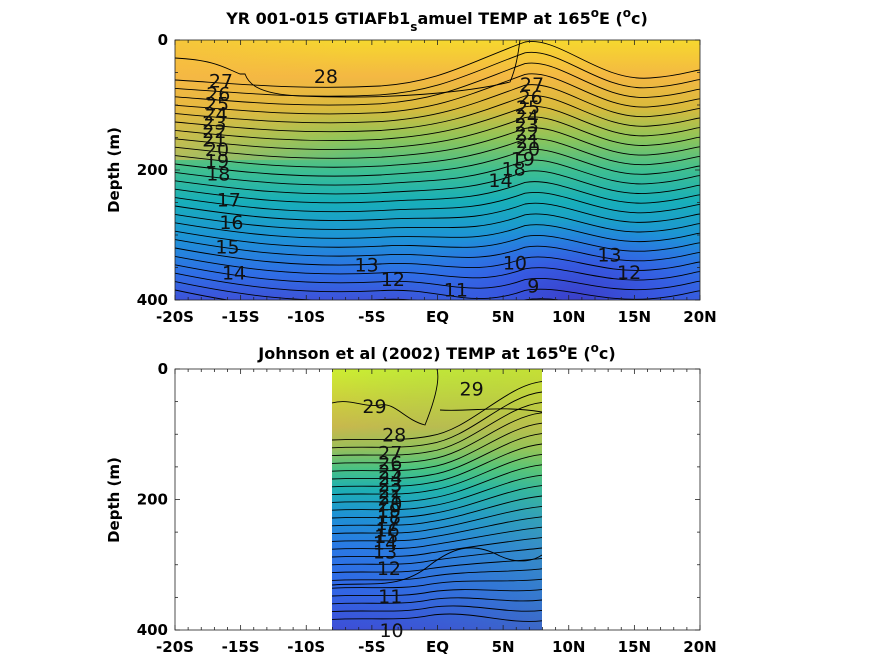 The image size is (875, 656). Describe the element at coordinates (218, 94) in the screenshot. I see `contour-label: 26` at that location.